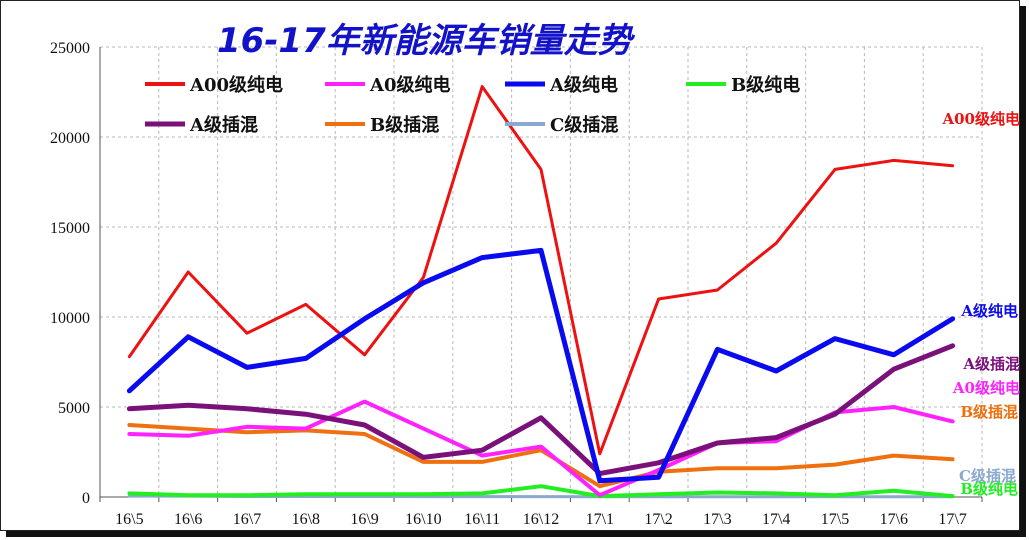 The height and width of the screenshot is (540, 1029). What do you see at coordinates (541, 519) in the screenshot?
I see `x-tick-label: 16\12` at bounding box center [541, 519].